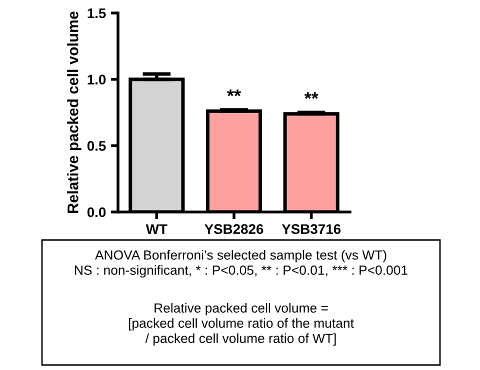 The height and width of the screenshot is (370, 480). Describe the element at coordinates (74, 112) in the screenshot. I see `y-axis-title: Relative packed cell volume` at that location.